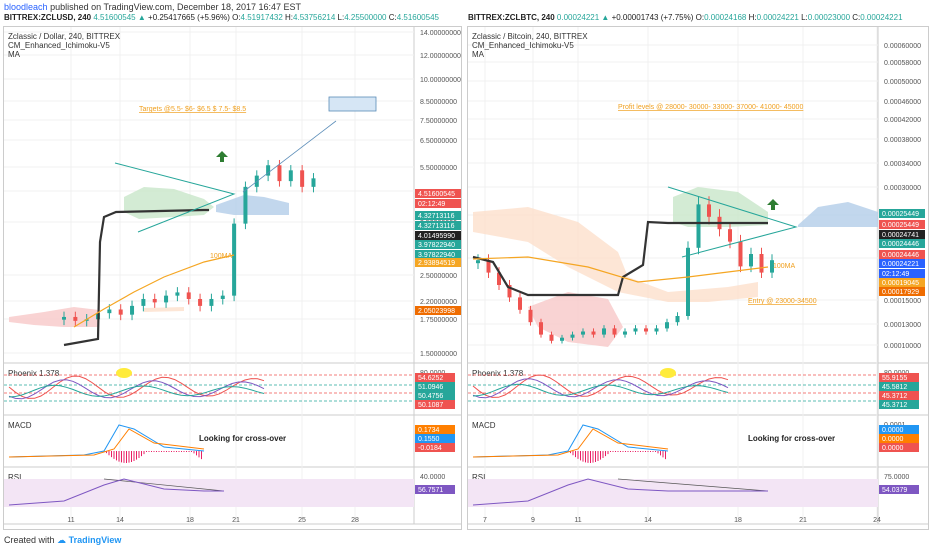 The width and height of the screenshot is (932, 550). Describe the element at coordinates (302, 520) in the screenshot. I see `x-tick-label: 25` at that location.